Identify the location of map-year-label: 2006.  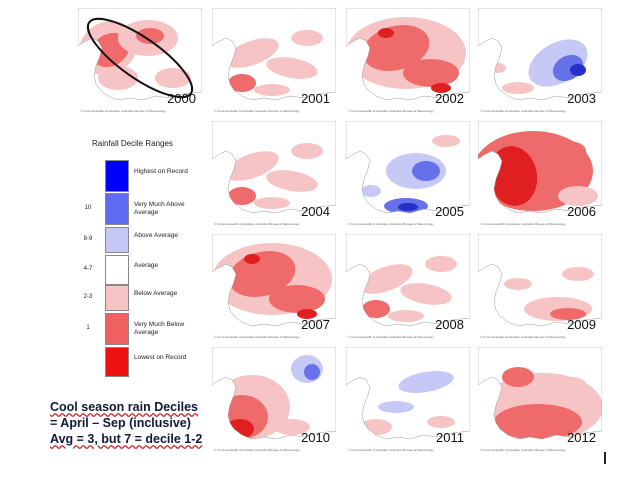
(581, 211).